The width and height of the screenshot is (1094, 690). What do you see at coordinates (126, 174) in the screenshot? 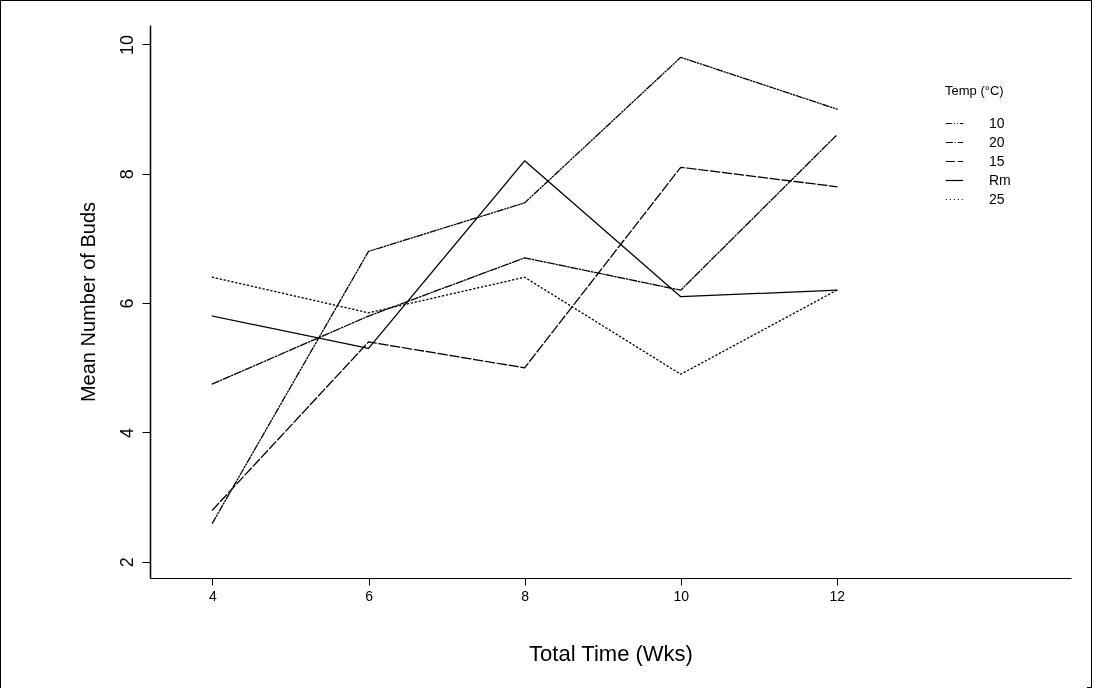
I see `y-tick-label: 8` at bounding box center [126, 174].